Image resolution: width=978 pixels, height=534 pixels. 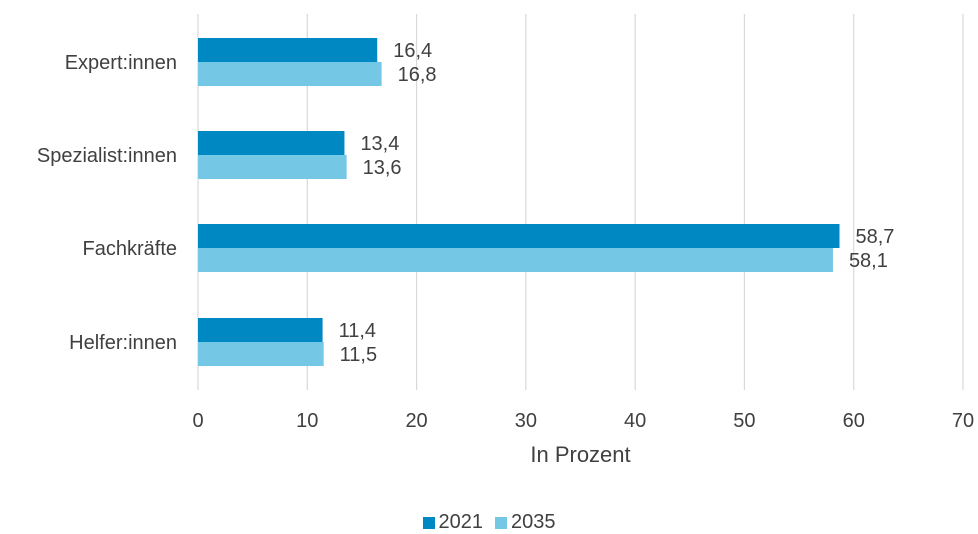 I want to click on data-label-2035: 58,1, so click(x=868, y=261).